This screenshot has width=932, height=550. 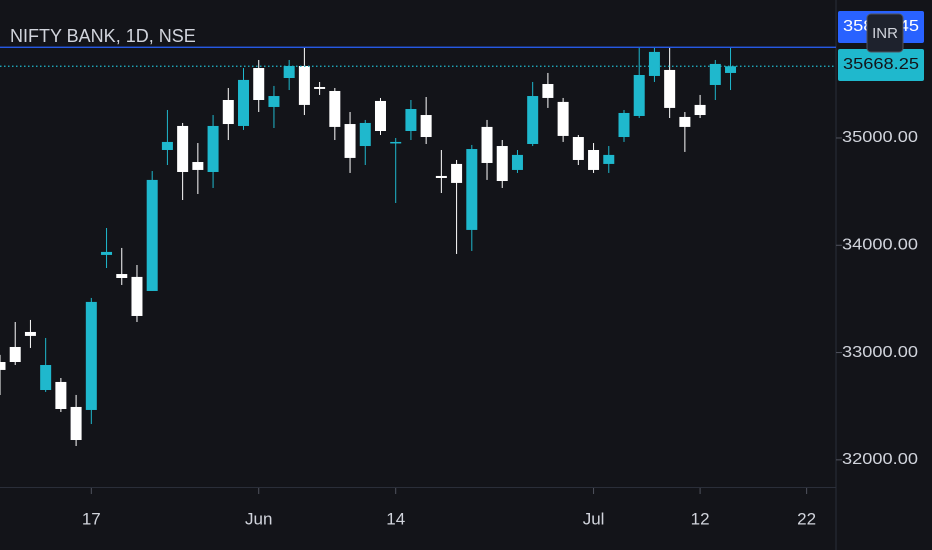 What do you see at coordinates (880, 459) in the screenshot?
I see `y-tick-label: 32000.00` at bounding box center [880, 459].